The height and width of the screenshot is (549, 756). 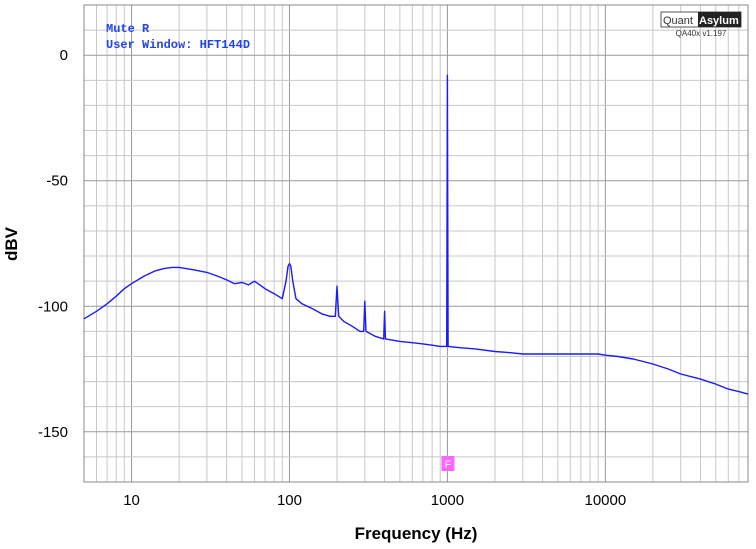 What do you see at coordinates (678, 21) in the screenshot?
I see `logo-quant: Quant` at bounding box center [678, 21].